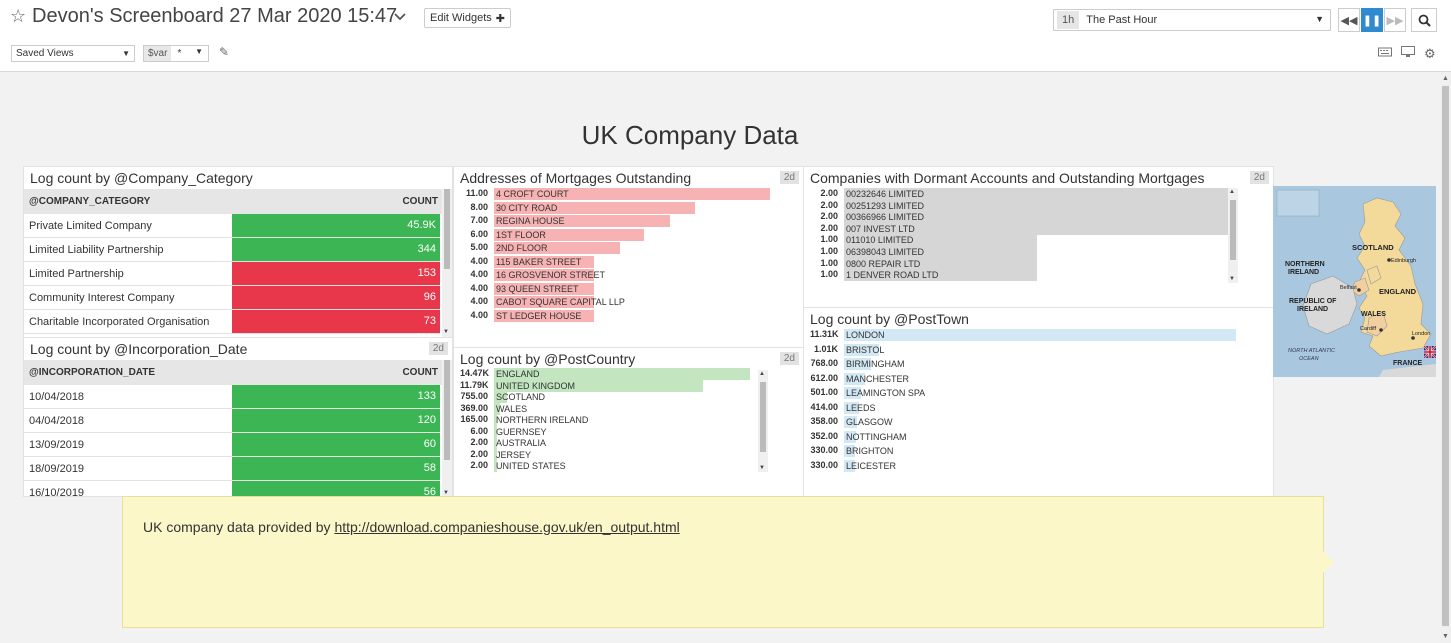 The height and width of the screenshot is (643, 1451). What do you see at coordinates (1026, 465) in the screenshot?
I see `toplist-row: 330.00 LEICESTER` at bounding box center [1026, 465].